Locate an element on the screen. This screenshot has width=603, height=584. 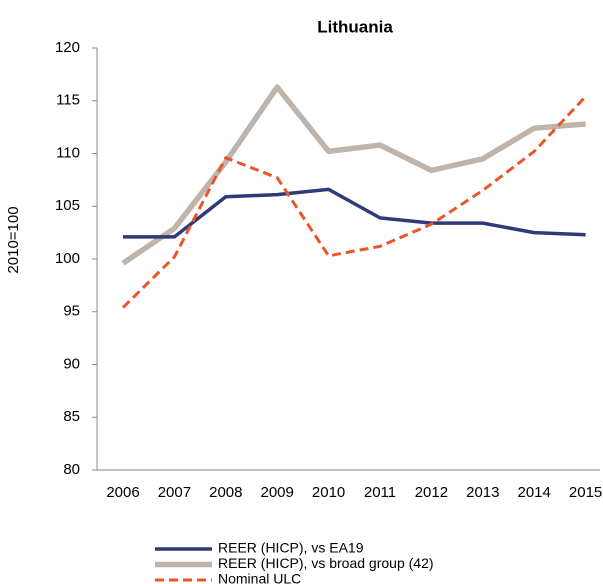
y-tick-label: 85 is located at coordinates (71, 416).